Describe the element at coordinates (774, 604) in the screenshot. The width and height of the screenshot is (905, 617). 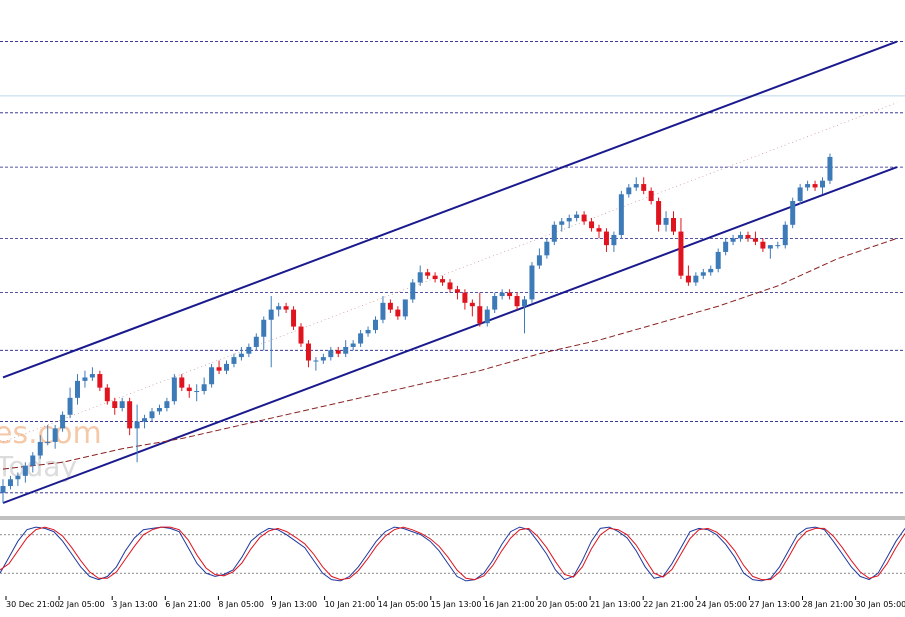
I see `x-tick-label: 27 Jan 13:00` at that location.